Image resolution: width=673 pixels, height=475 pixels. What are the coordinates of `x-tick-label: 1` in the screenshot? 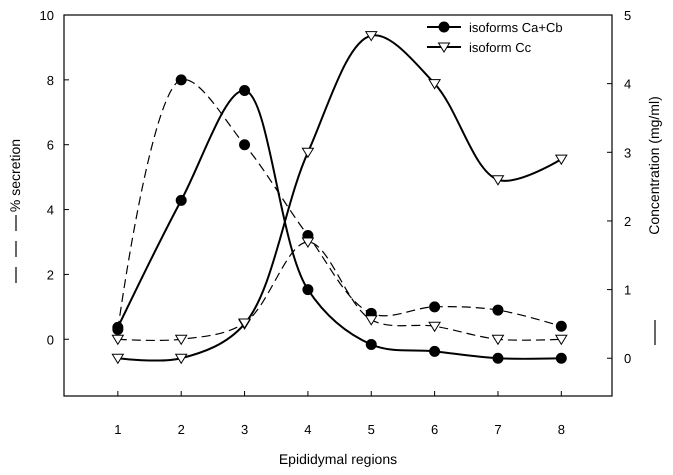 It's located at (118, 429).